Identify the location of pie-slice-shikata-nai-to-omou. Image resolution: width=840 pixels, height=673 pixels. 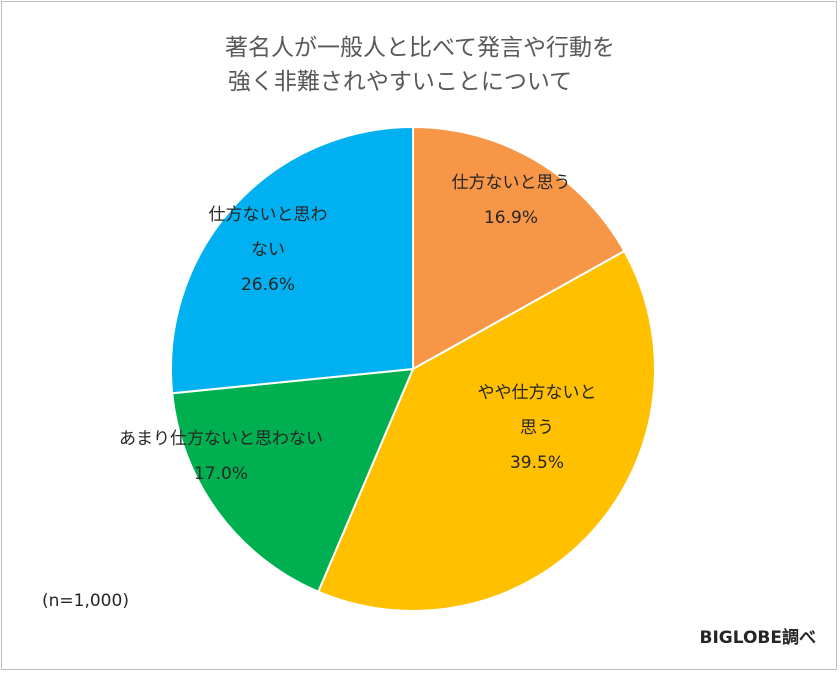
(519, 248).